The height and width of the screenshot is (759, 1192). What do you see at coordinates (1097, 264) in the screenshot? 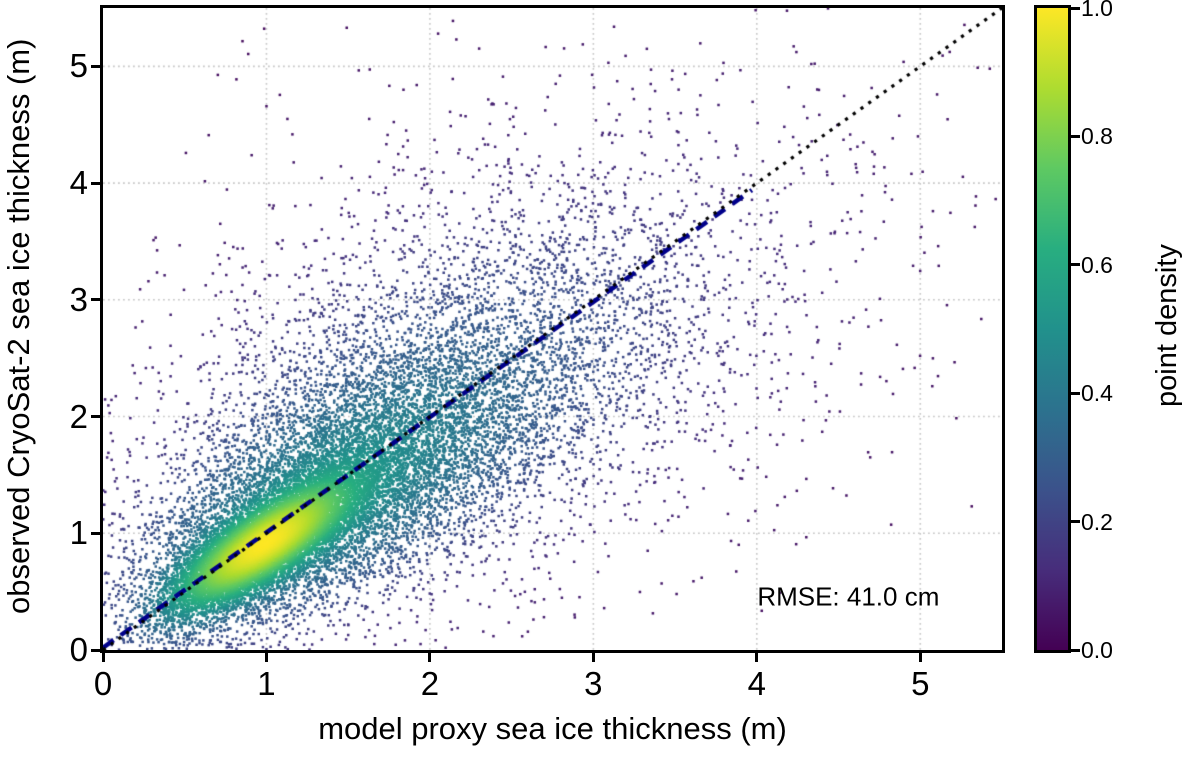
I see `colorbar-tick-label: 0.6` at bounding box center [1097, 264].